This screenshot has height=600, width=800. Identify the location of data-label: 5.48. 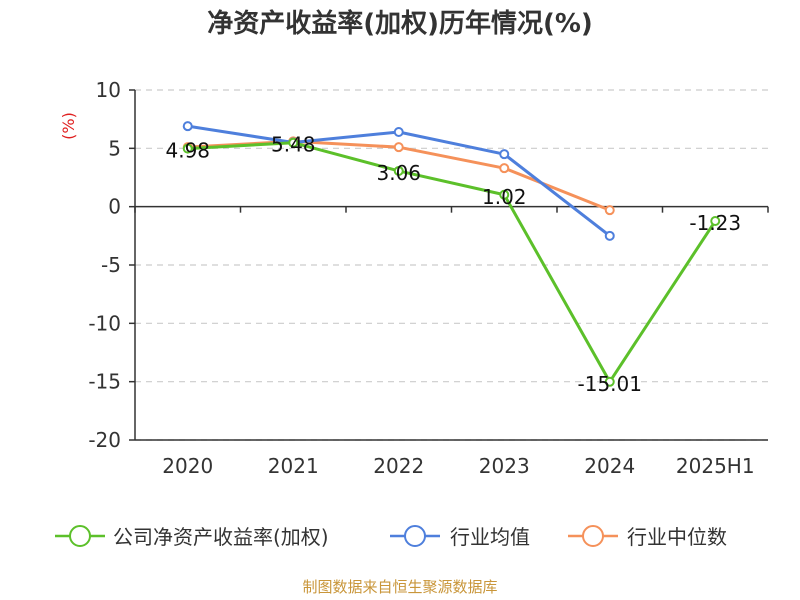
(293, 145).